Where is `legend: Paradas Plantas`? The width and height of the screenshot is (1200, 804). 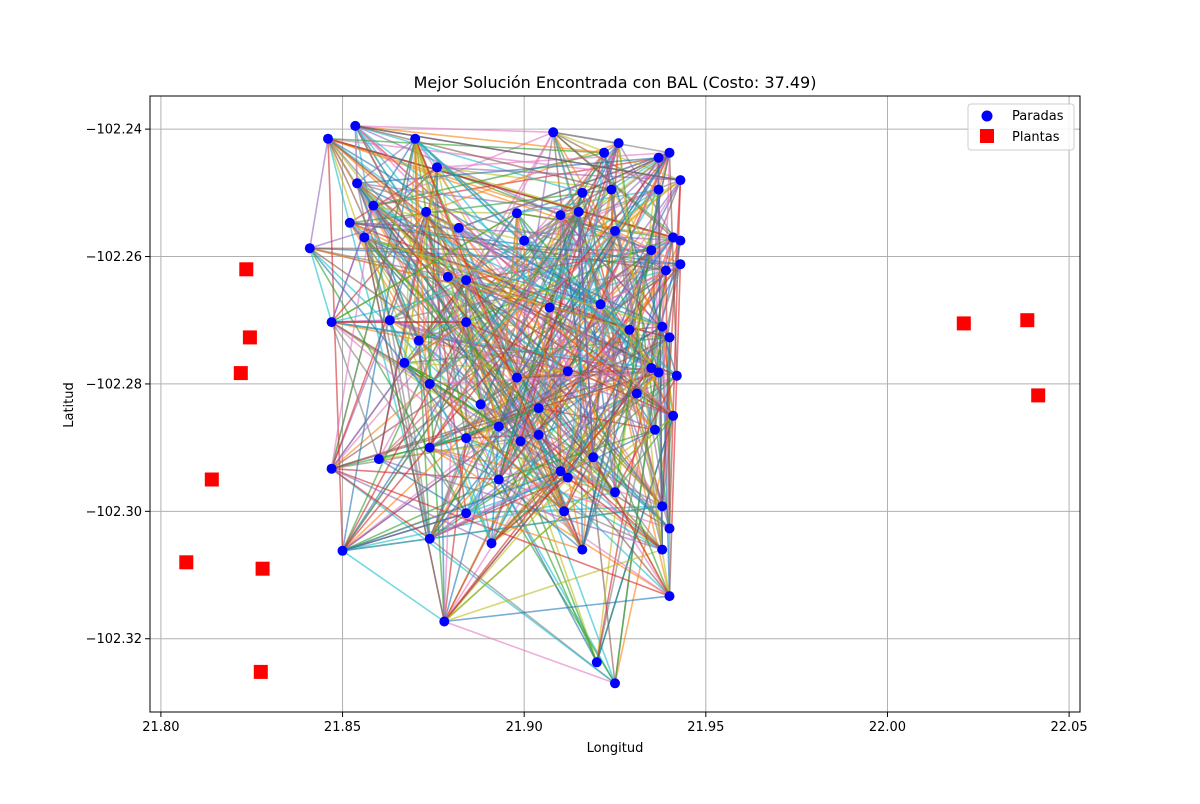
legend: Paradas Plantas is located at coordinates (1021, 127).